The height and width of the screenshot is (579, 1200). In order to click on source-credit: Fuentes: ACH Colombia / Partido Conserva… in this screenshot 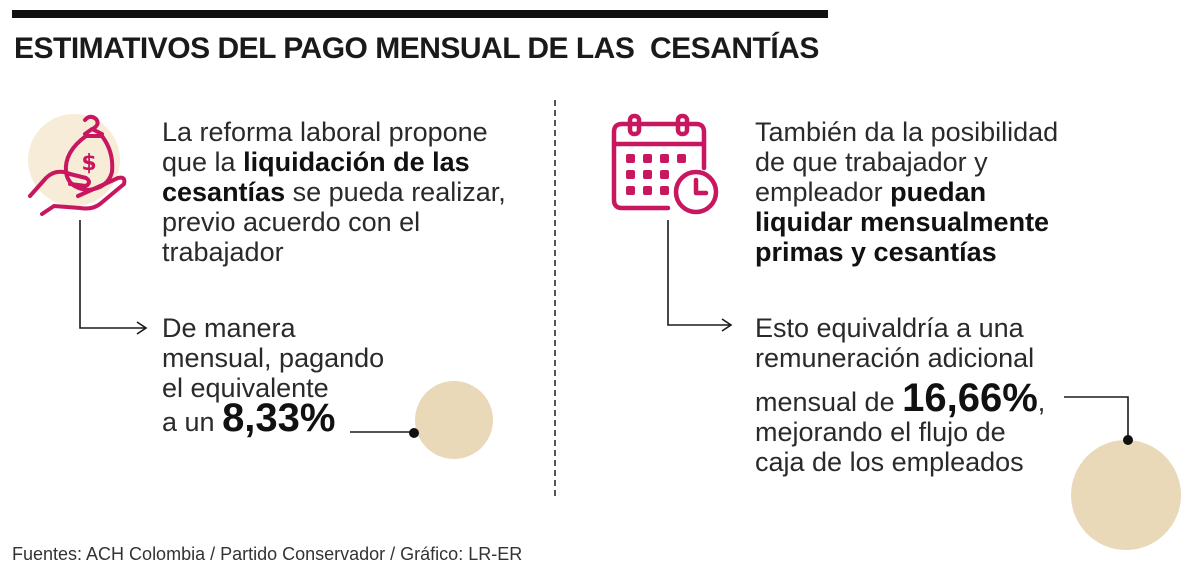, I will do `click(267, 554)`.